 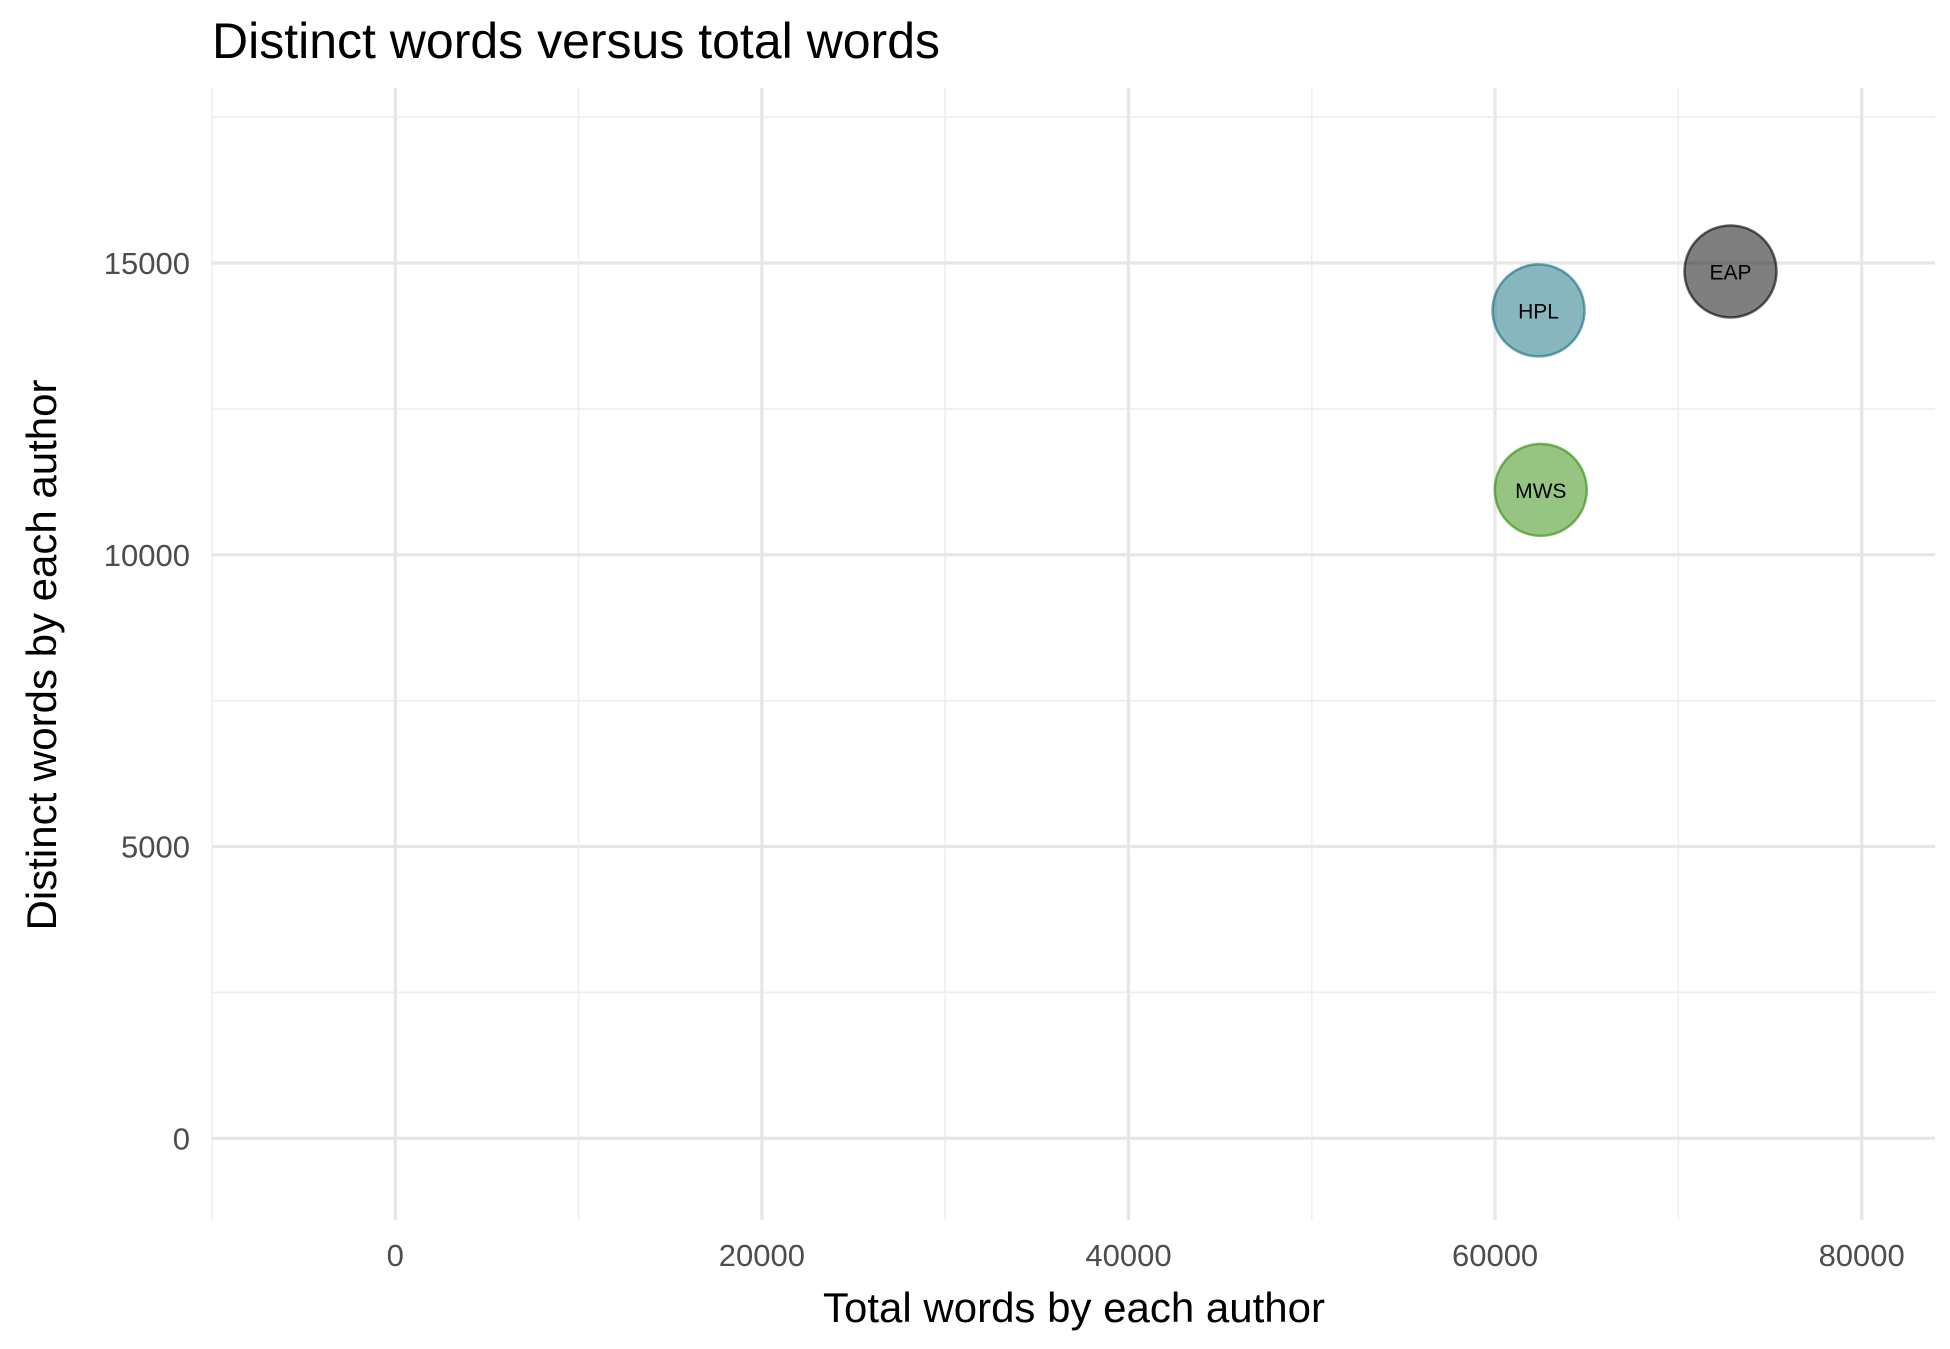 I want to click on data-points: EAP HPL MWS, so click(x=1634, y=381).